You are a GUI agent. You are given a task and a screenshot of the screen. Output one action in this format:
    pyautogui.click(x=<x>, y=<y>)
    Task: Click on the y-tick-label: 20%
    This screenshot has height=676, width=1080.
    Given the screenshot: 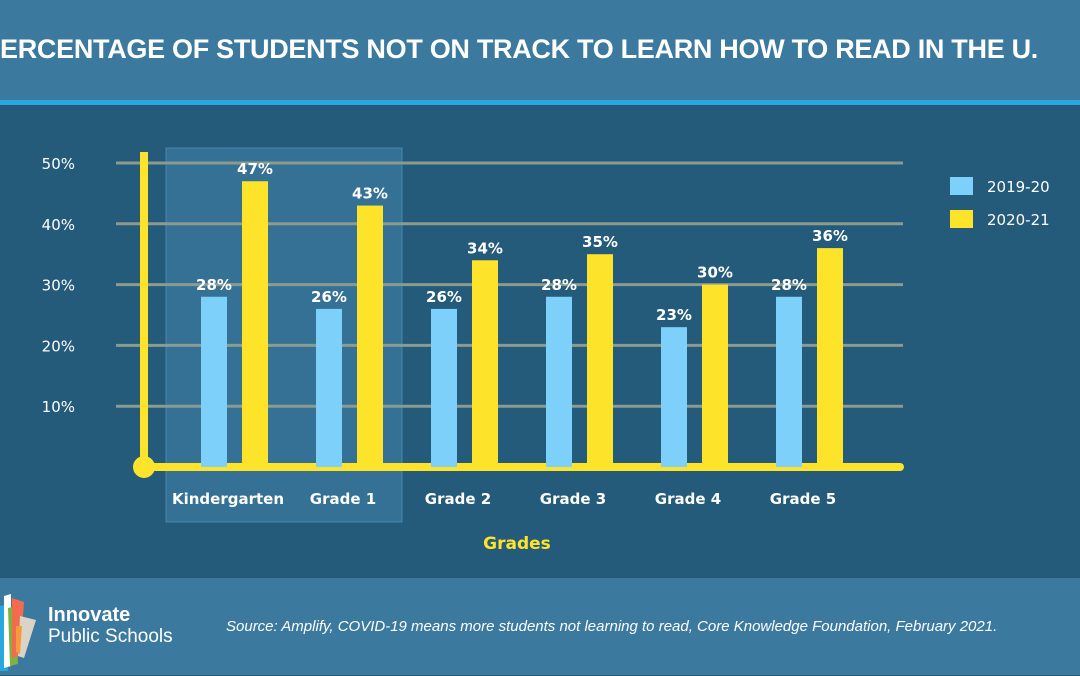 What is the action you would take?
    pyautogui.click(x=58, y=346)
    